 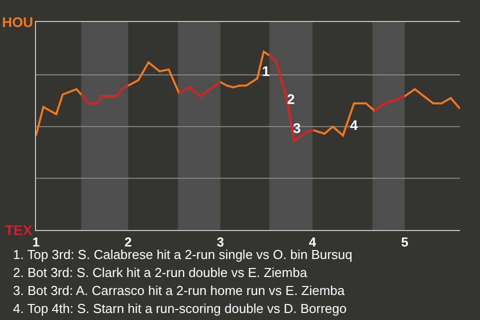 I want to click on x-tick-label: 2, so click(x=128, y=242).